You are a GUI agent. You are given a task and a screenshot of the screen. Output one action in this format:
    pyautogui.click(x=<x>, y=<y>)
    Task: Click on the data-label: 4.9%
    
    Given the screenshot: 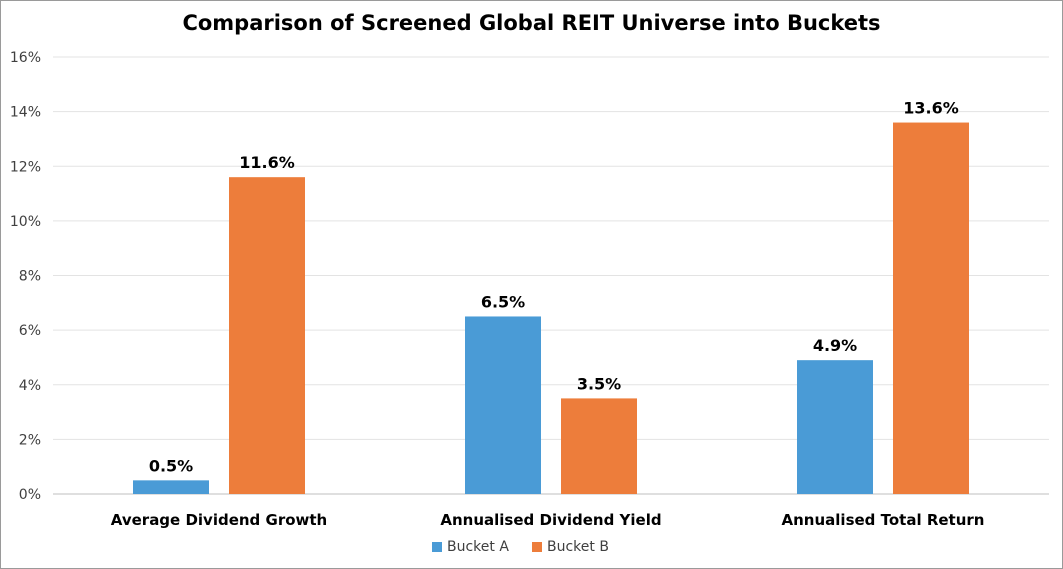 What is the action you would take?
    pyautogui.click(x=835, y=345)
    